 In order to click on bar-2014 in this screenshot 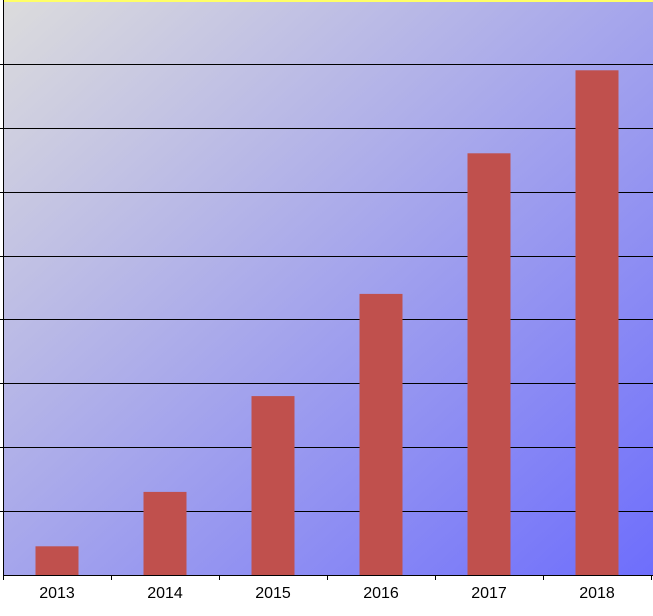, I will do `click(165, 533)`.